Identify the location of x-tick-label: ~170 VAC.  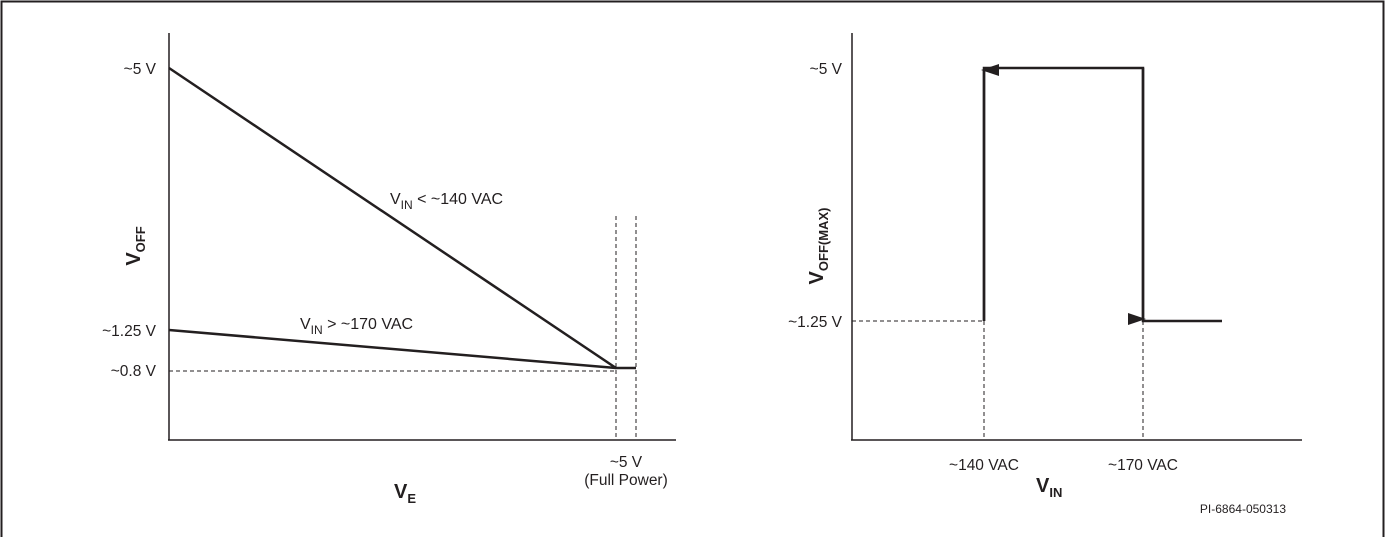
(1143, 465).